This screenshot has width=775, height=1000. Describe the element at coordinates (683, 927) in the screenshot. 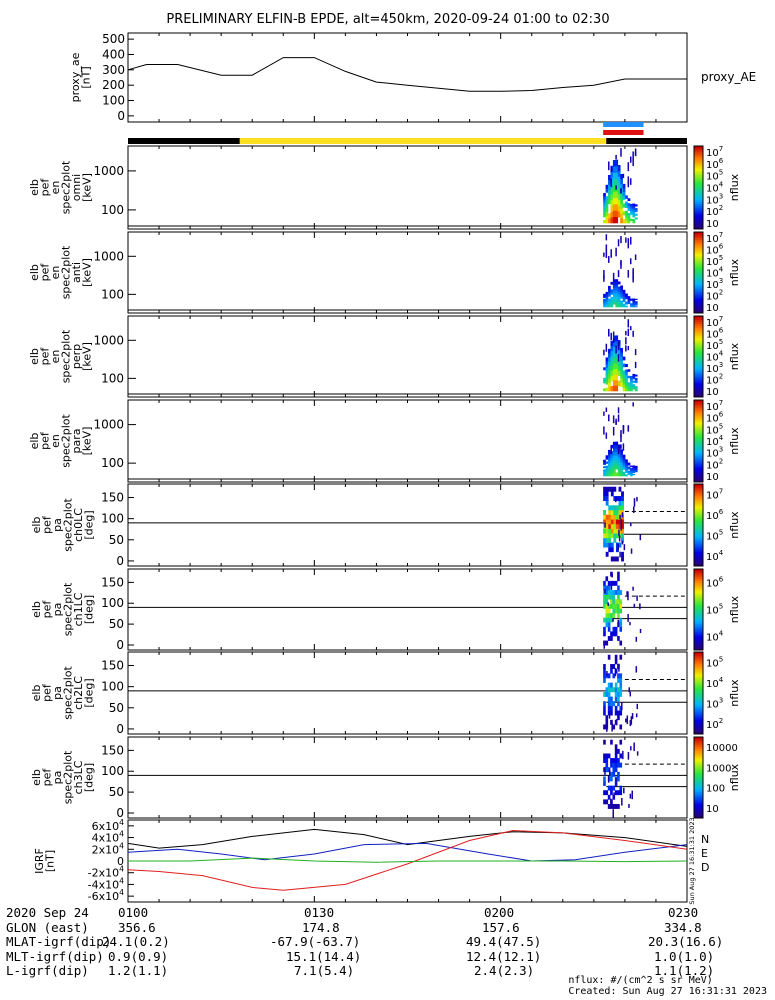

I see `footer-value: 334.8` at that location.